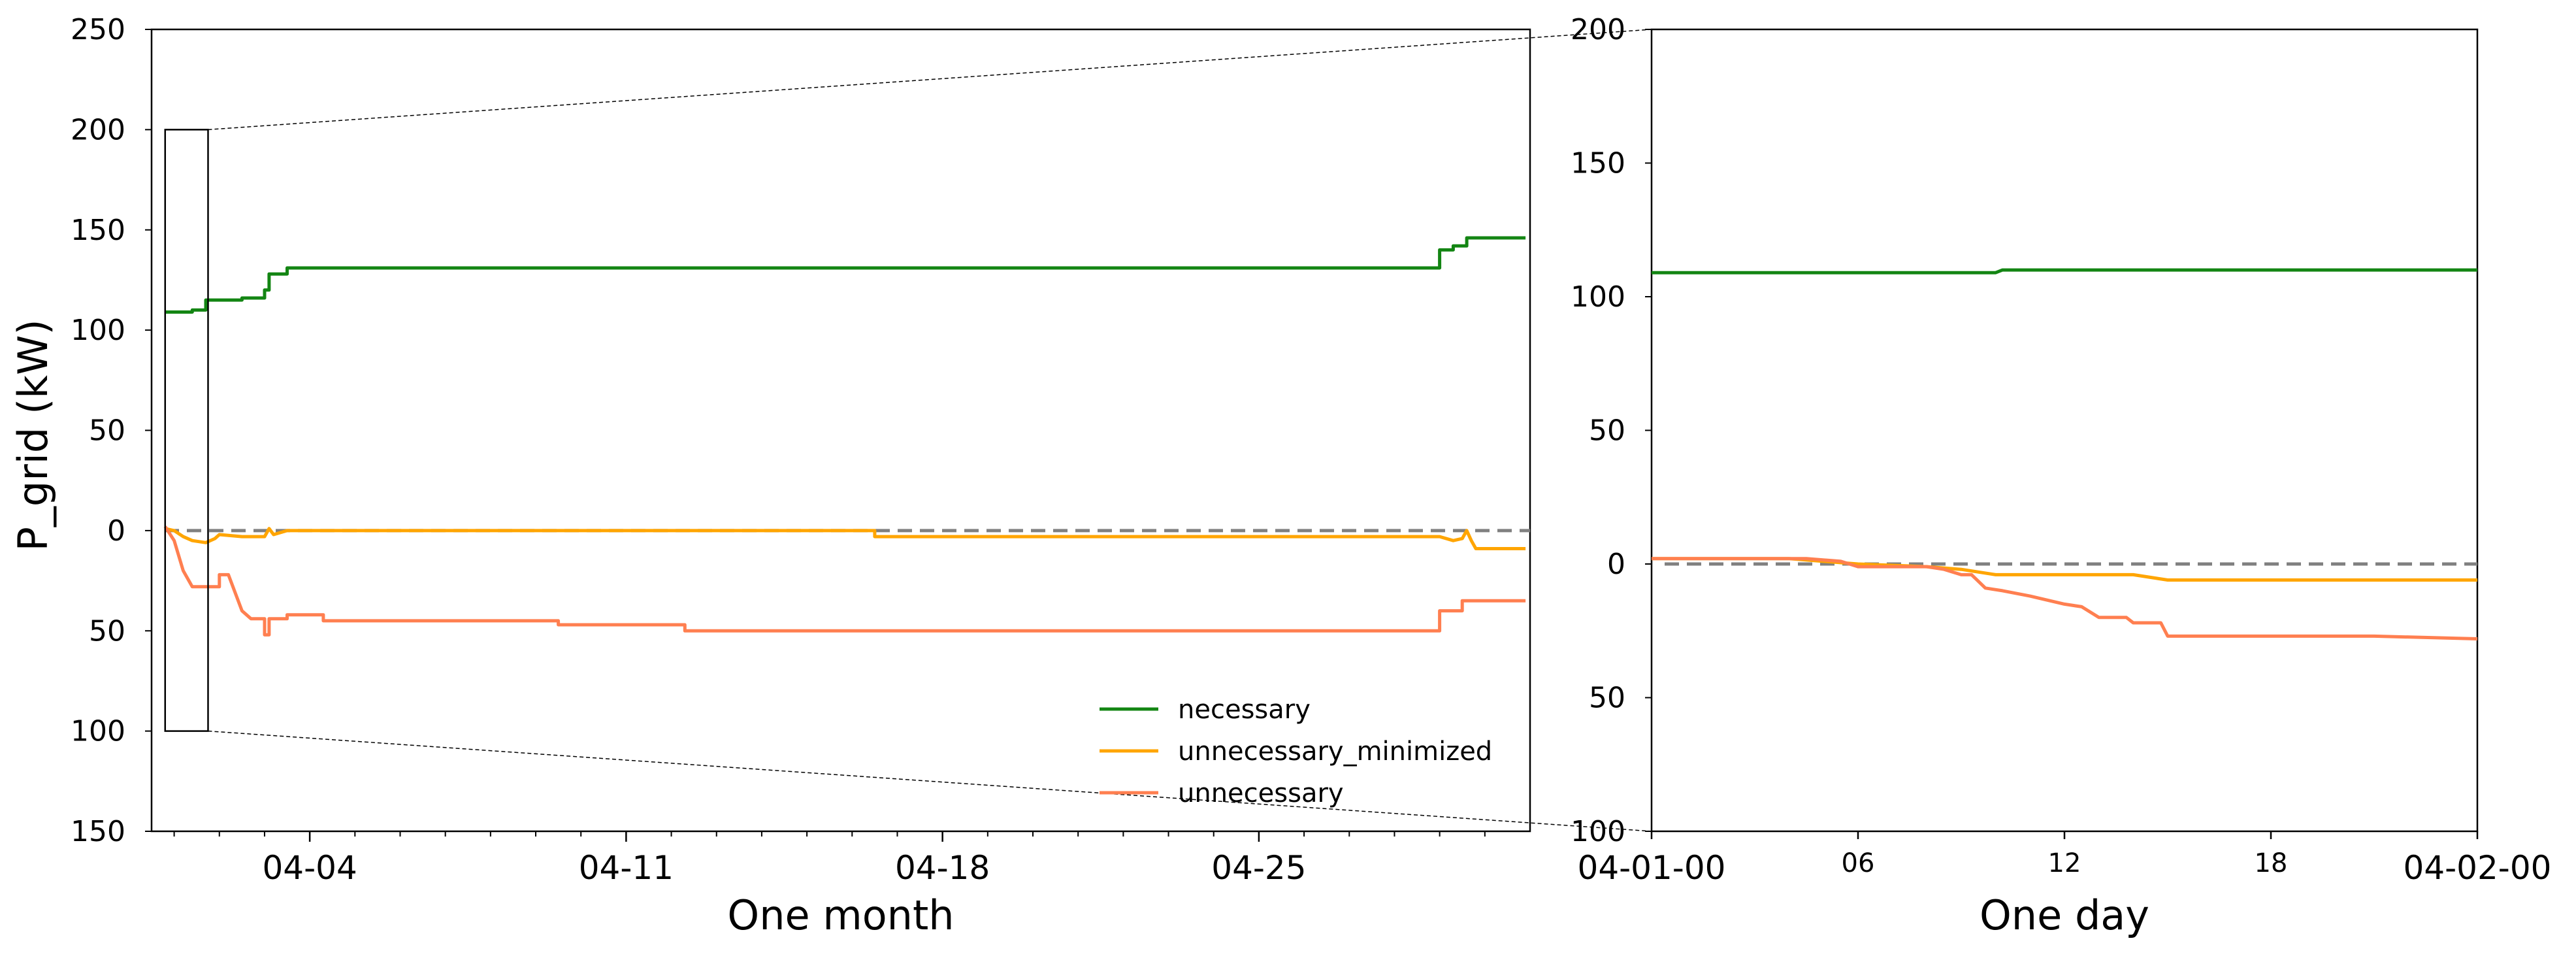  What do you see at coordinates (2064, 915) in the screenshot?
I see `x-axis-label: One day` at bounding box center [2064, 915].